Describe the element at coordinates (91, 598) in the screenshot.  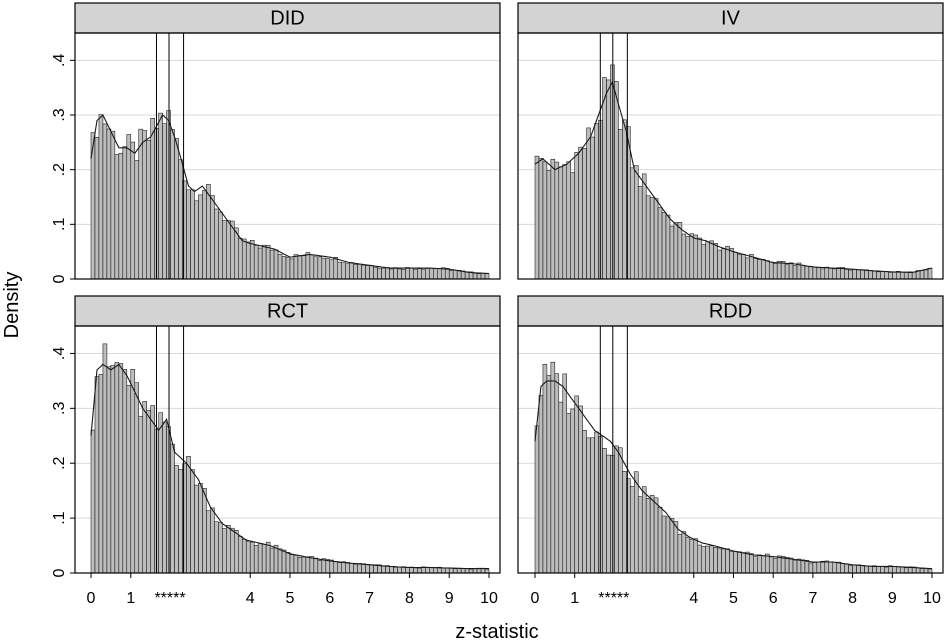
I see `x-tick-label: 0` at that location.